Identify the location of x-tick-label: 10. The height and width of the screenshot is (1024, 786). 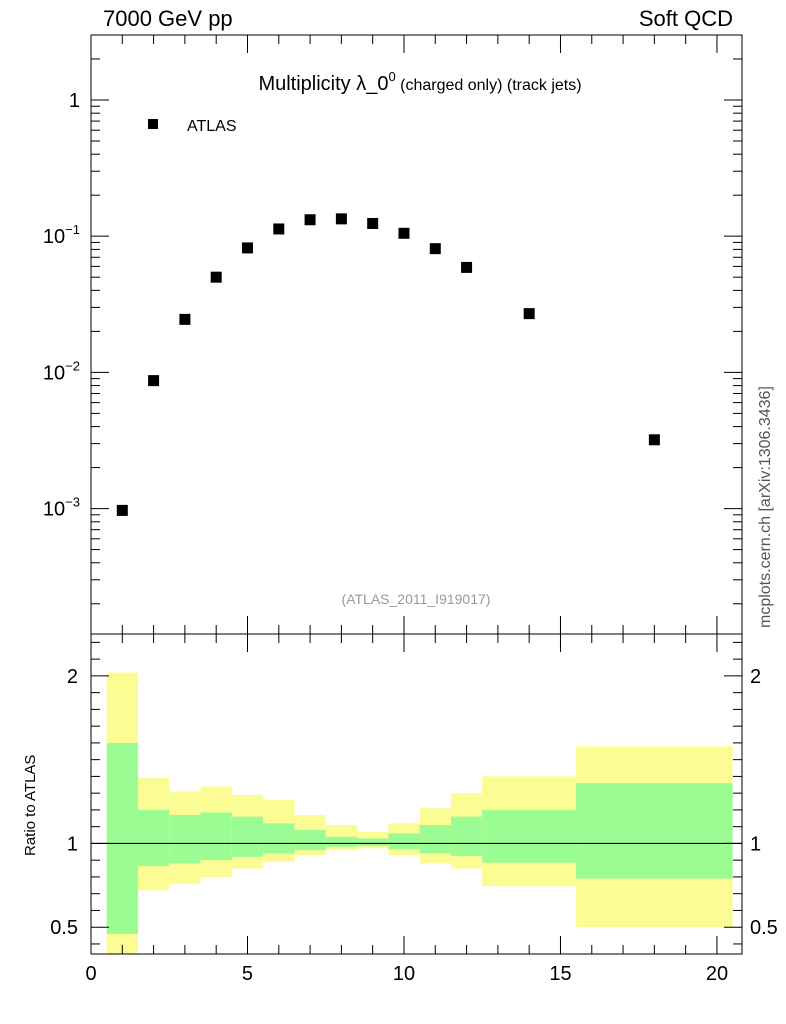
(404, 974).